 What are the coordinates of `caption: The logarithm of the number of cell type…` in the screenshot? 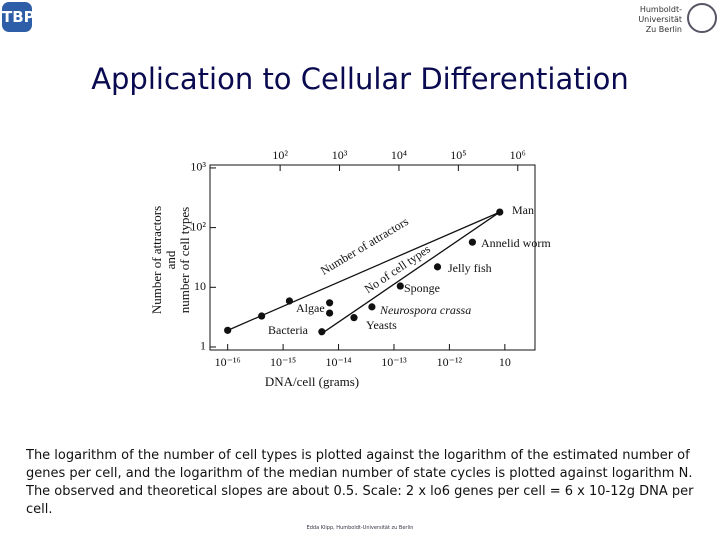 It's located at (360, 482).